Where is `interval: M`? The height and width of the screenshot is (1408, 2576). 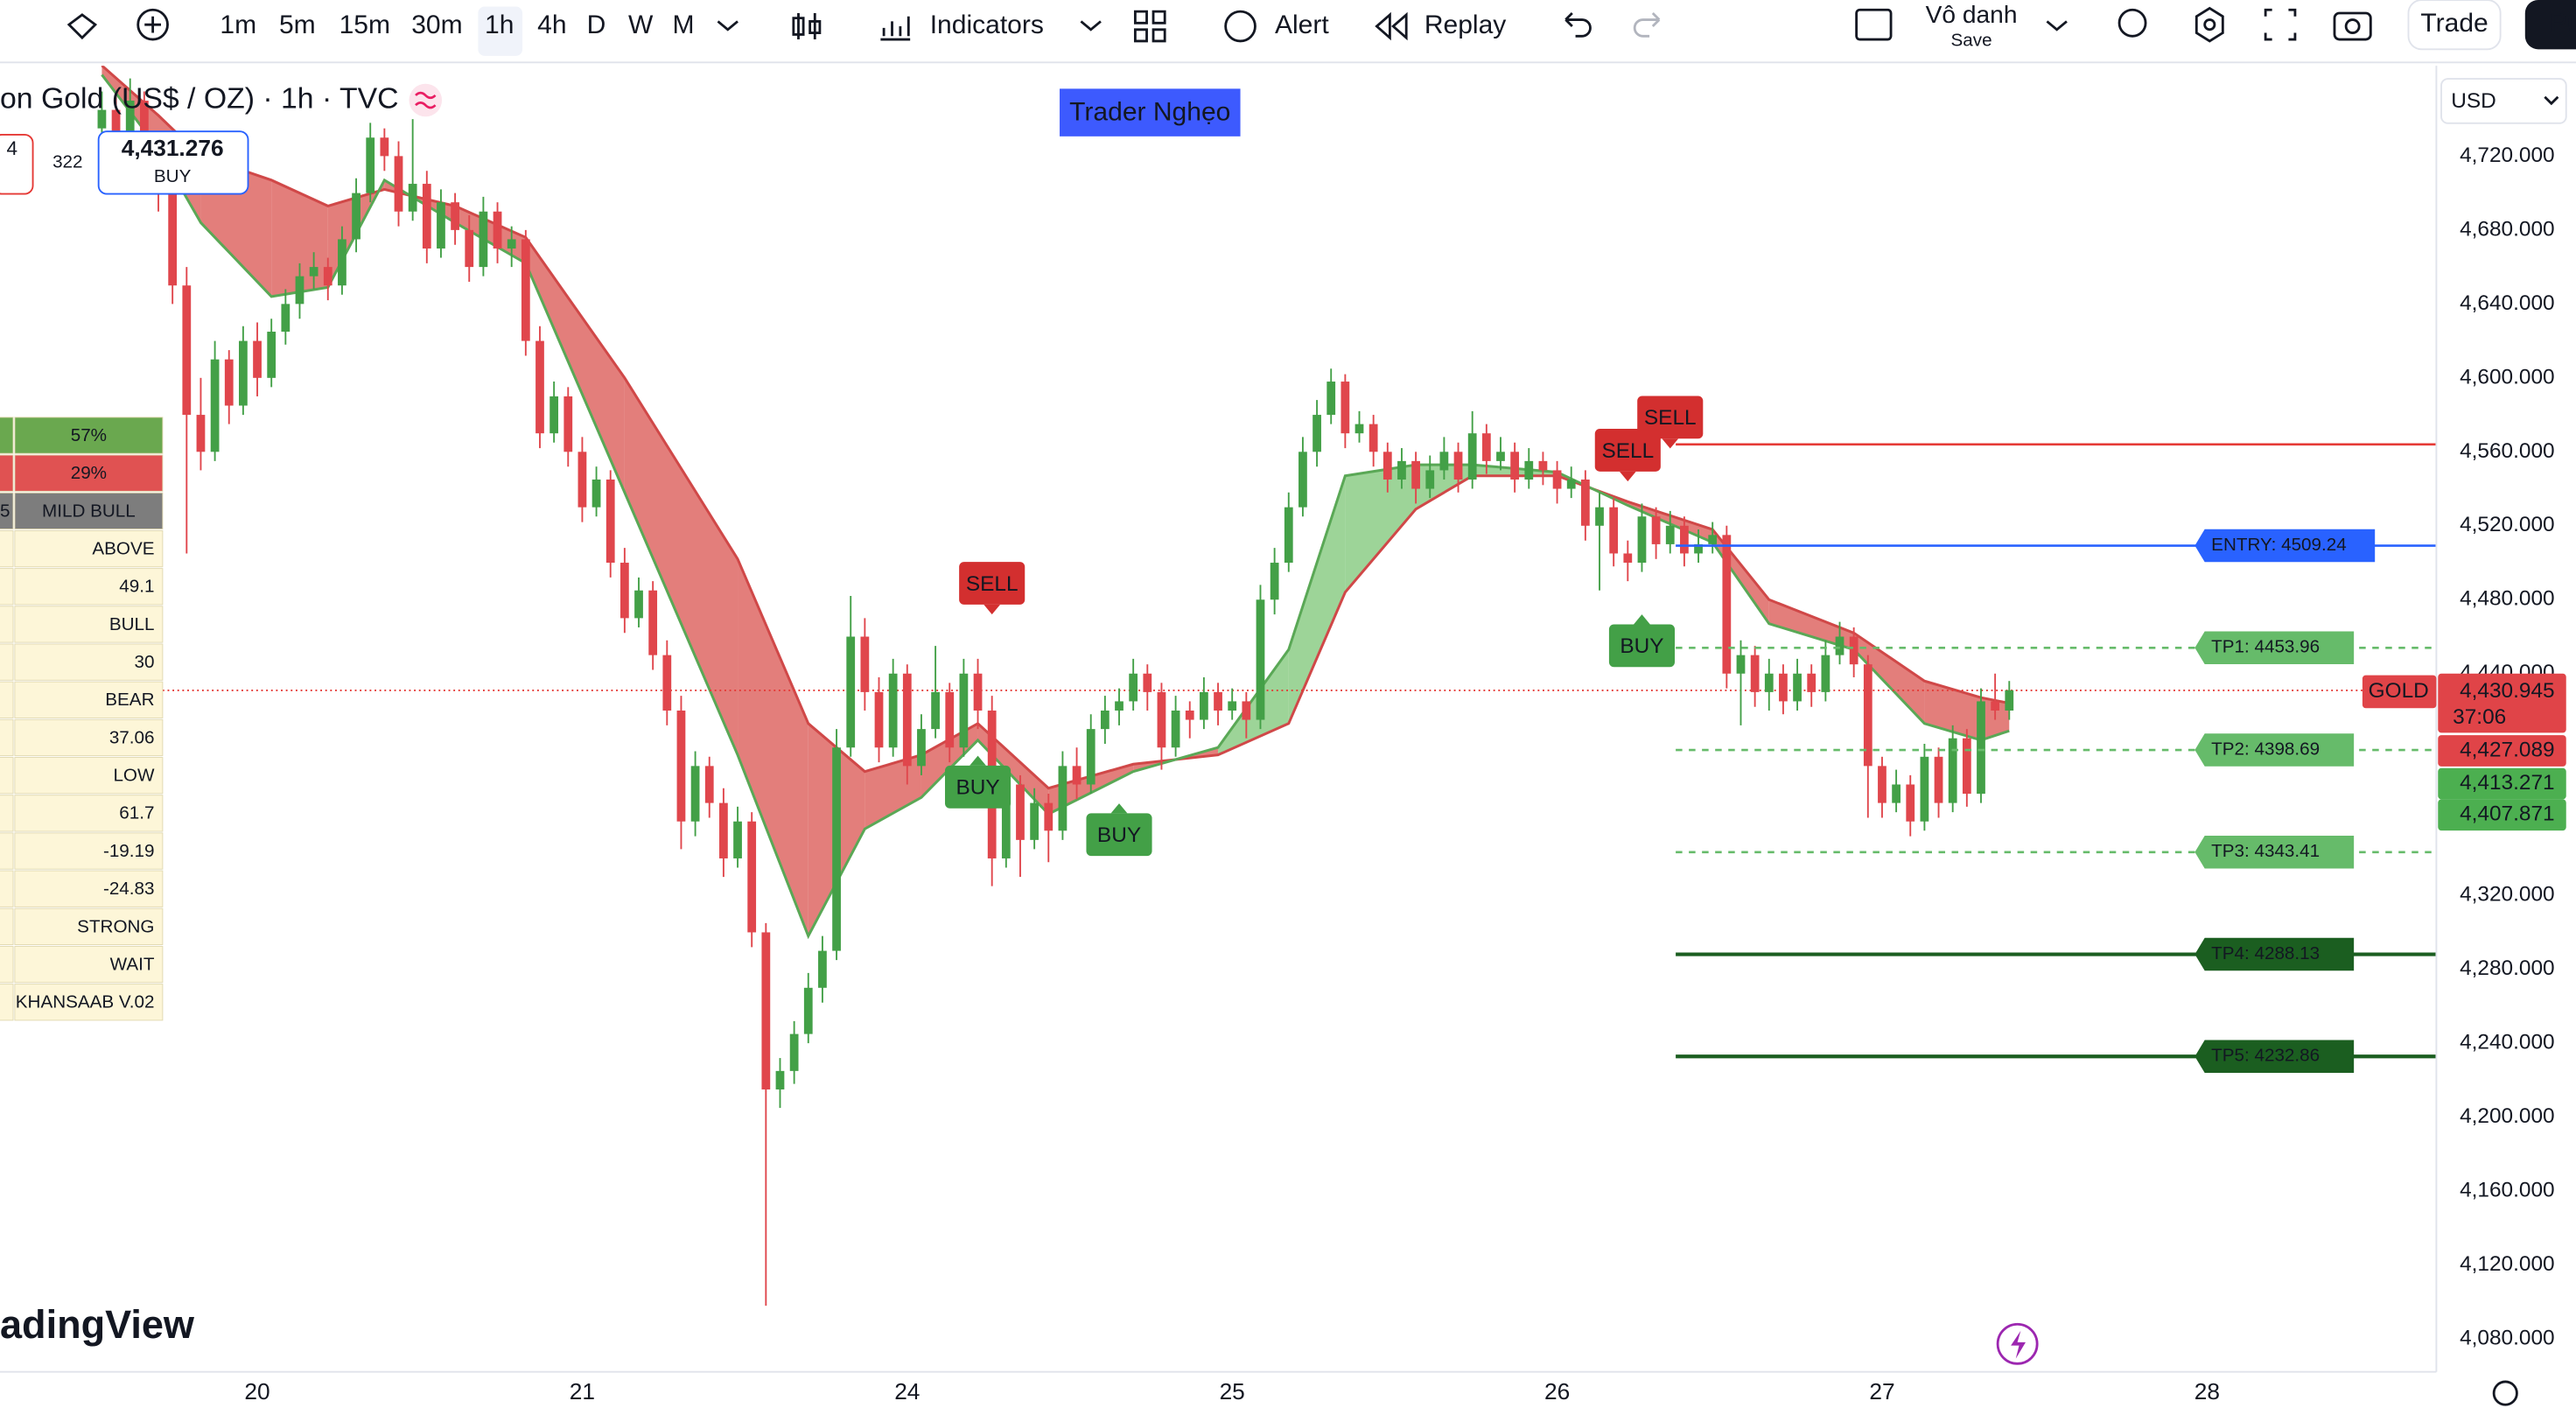 interval: M is located at coordinates (684, 25).